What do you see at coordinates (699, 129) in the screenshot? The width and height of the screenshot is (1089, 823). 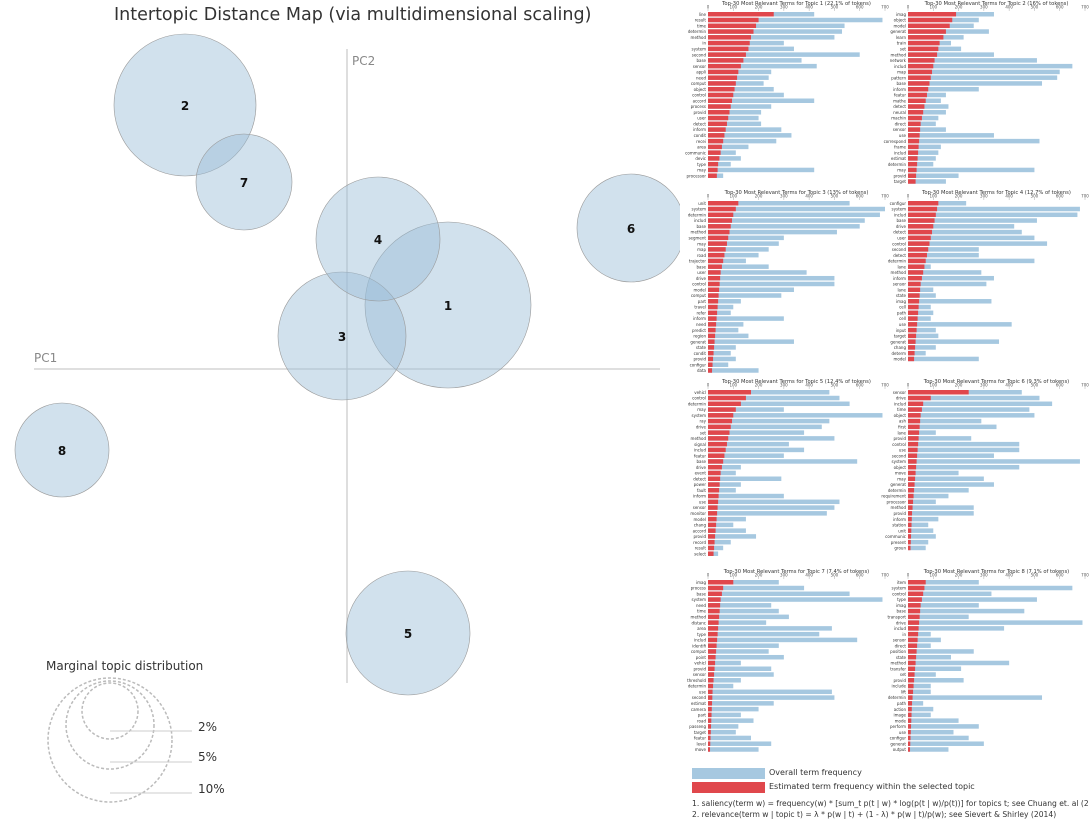 I see `term-label: inform` at bounding box center [699, 129].